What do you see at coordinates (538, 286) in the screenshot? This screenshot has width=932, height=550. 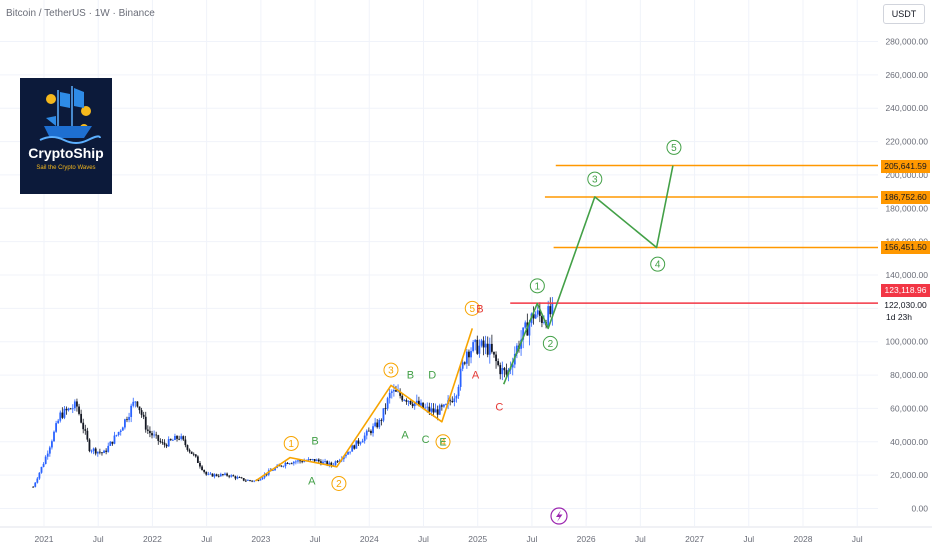 I see `wave-label: 1` at bounding box center [538, 286].